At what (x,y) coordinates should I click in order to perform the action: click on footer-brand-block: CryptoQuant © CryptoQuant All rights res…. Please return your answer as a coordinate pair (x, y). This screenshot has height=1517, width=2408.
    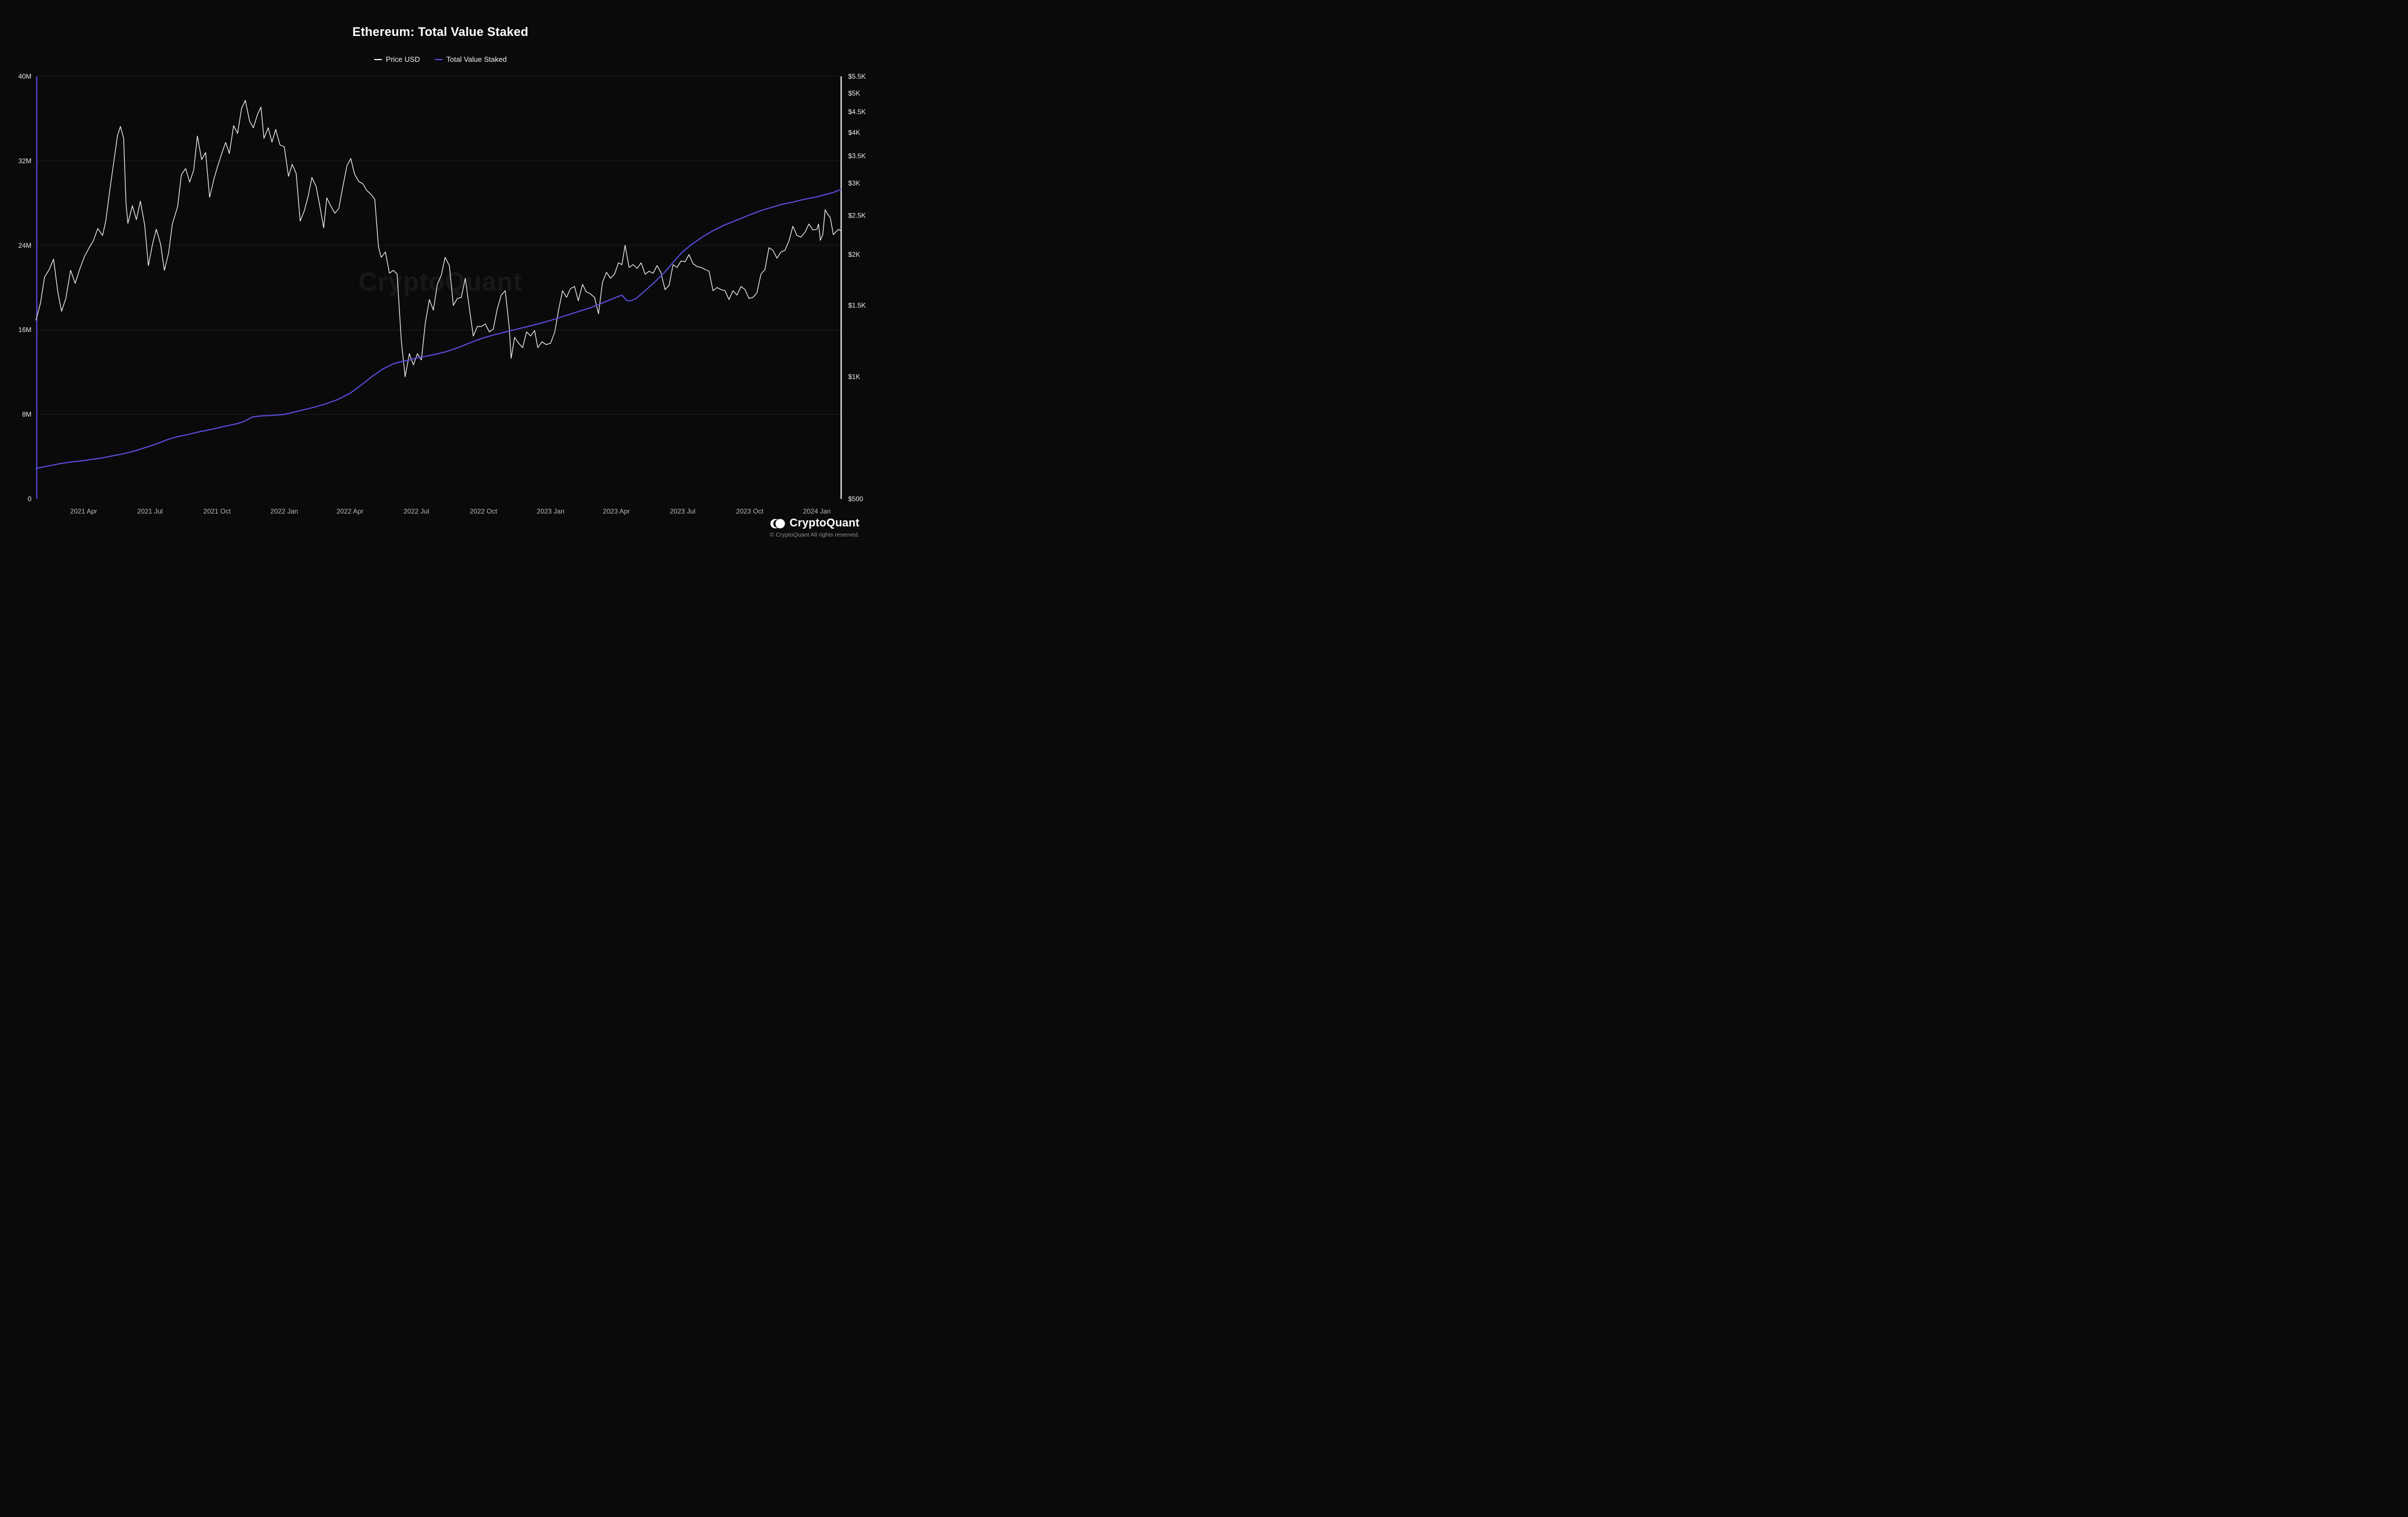
    Looking at the image, I should click on (814, 527).